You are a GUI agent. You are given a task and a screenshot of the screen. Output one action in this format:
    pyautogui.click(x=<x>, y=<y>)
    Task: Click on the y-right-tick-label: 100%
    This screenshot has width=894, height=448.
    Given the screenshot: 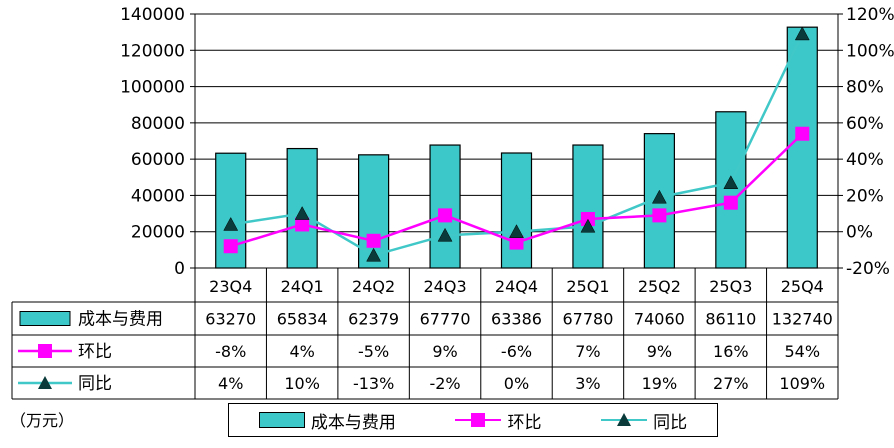 What is the action you would take?
    pyautogui.click(x=870, y=51)
    